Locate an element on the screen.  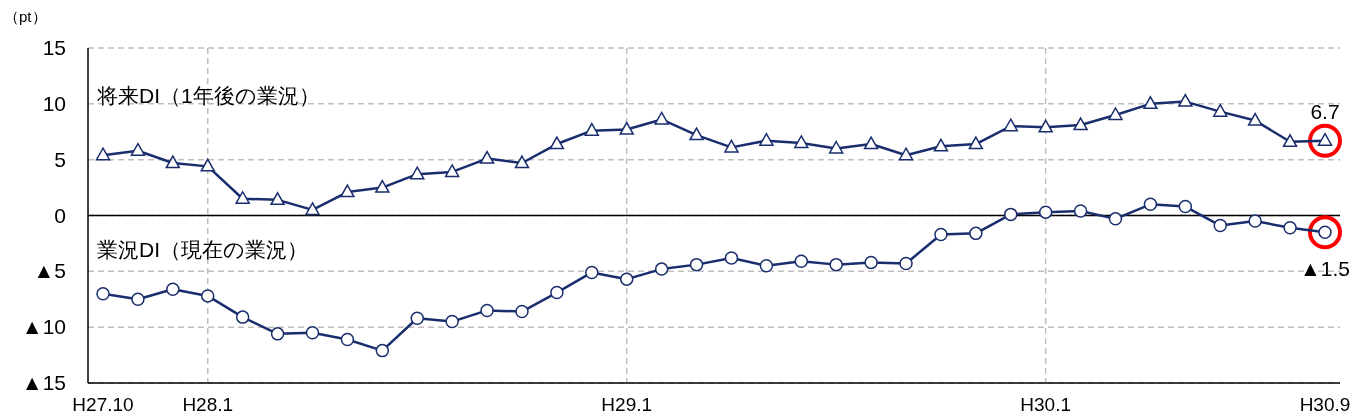
y-axis-title: （pt） is located at coordinates (25, 16).